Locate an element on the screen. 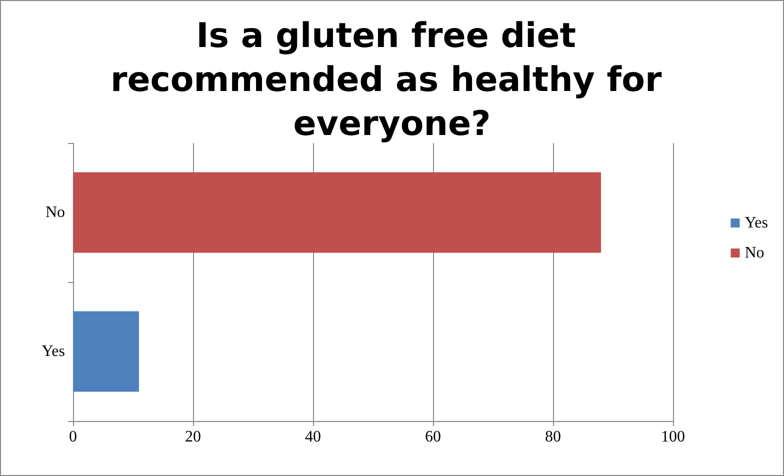  legend-label: Yes is located at coordinates (756, 223).